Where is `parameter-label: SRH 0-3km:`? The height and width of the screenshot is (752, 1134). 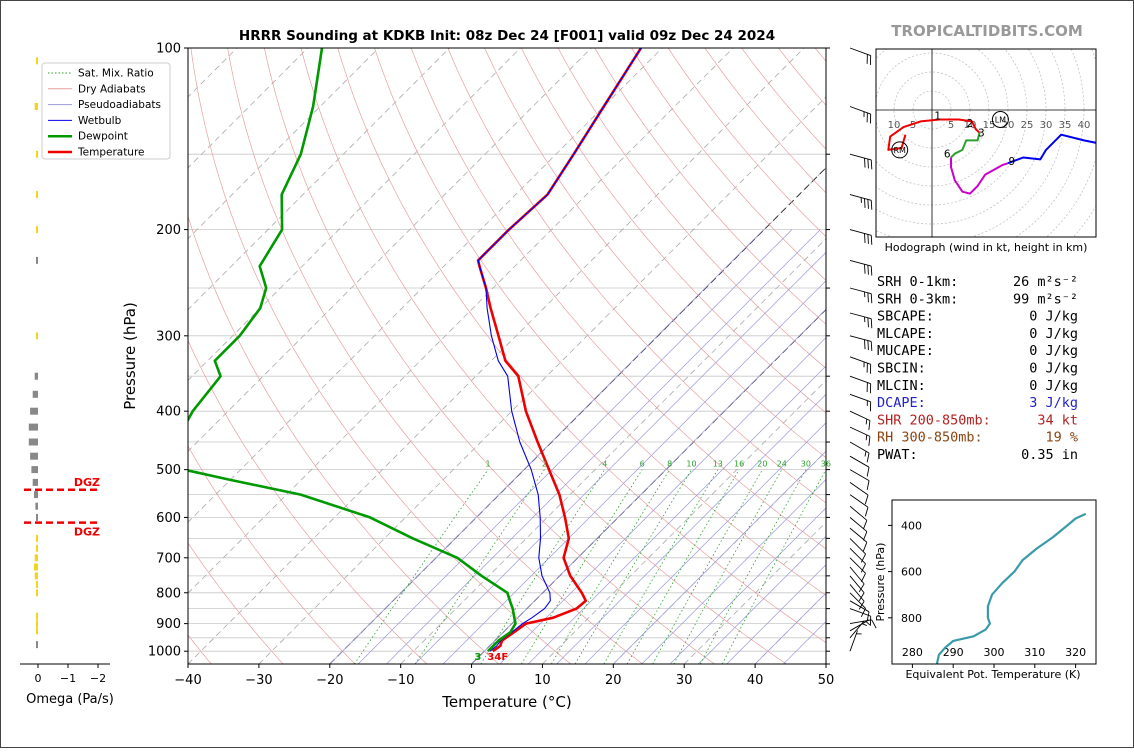 parameter-label: SRH 0-3km: is located at coordinates (917, 299).